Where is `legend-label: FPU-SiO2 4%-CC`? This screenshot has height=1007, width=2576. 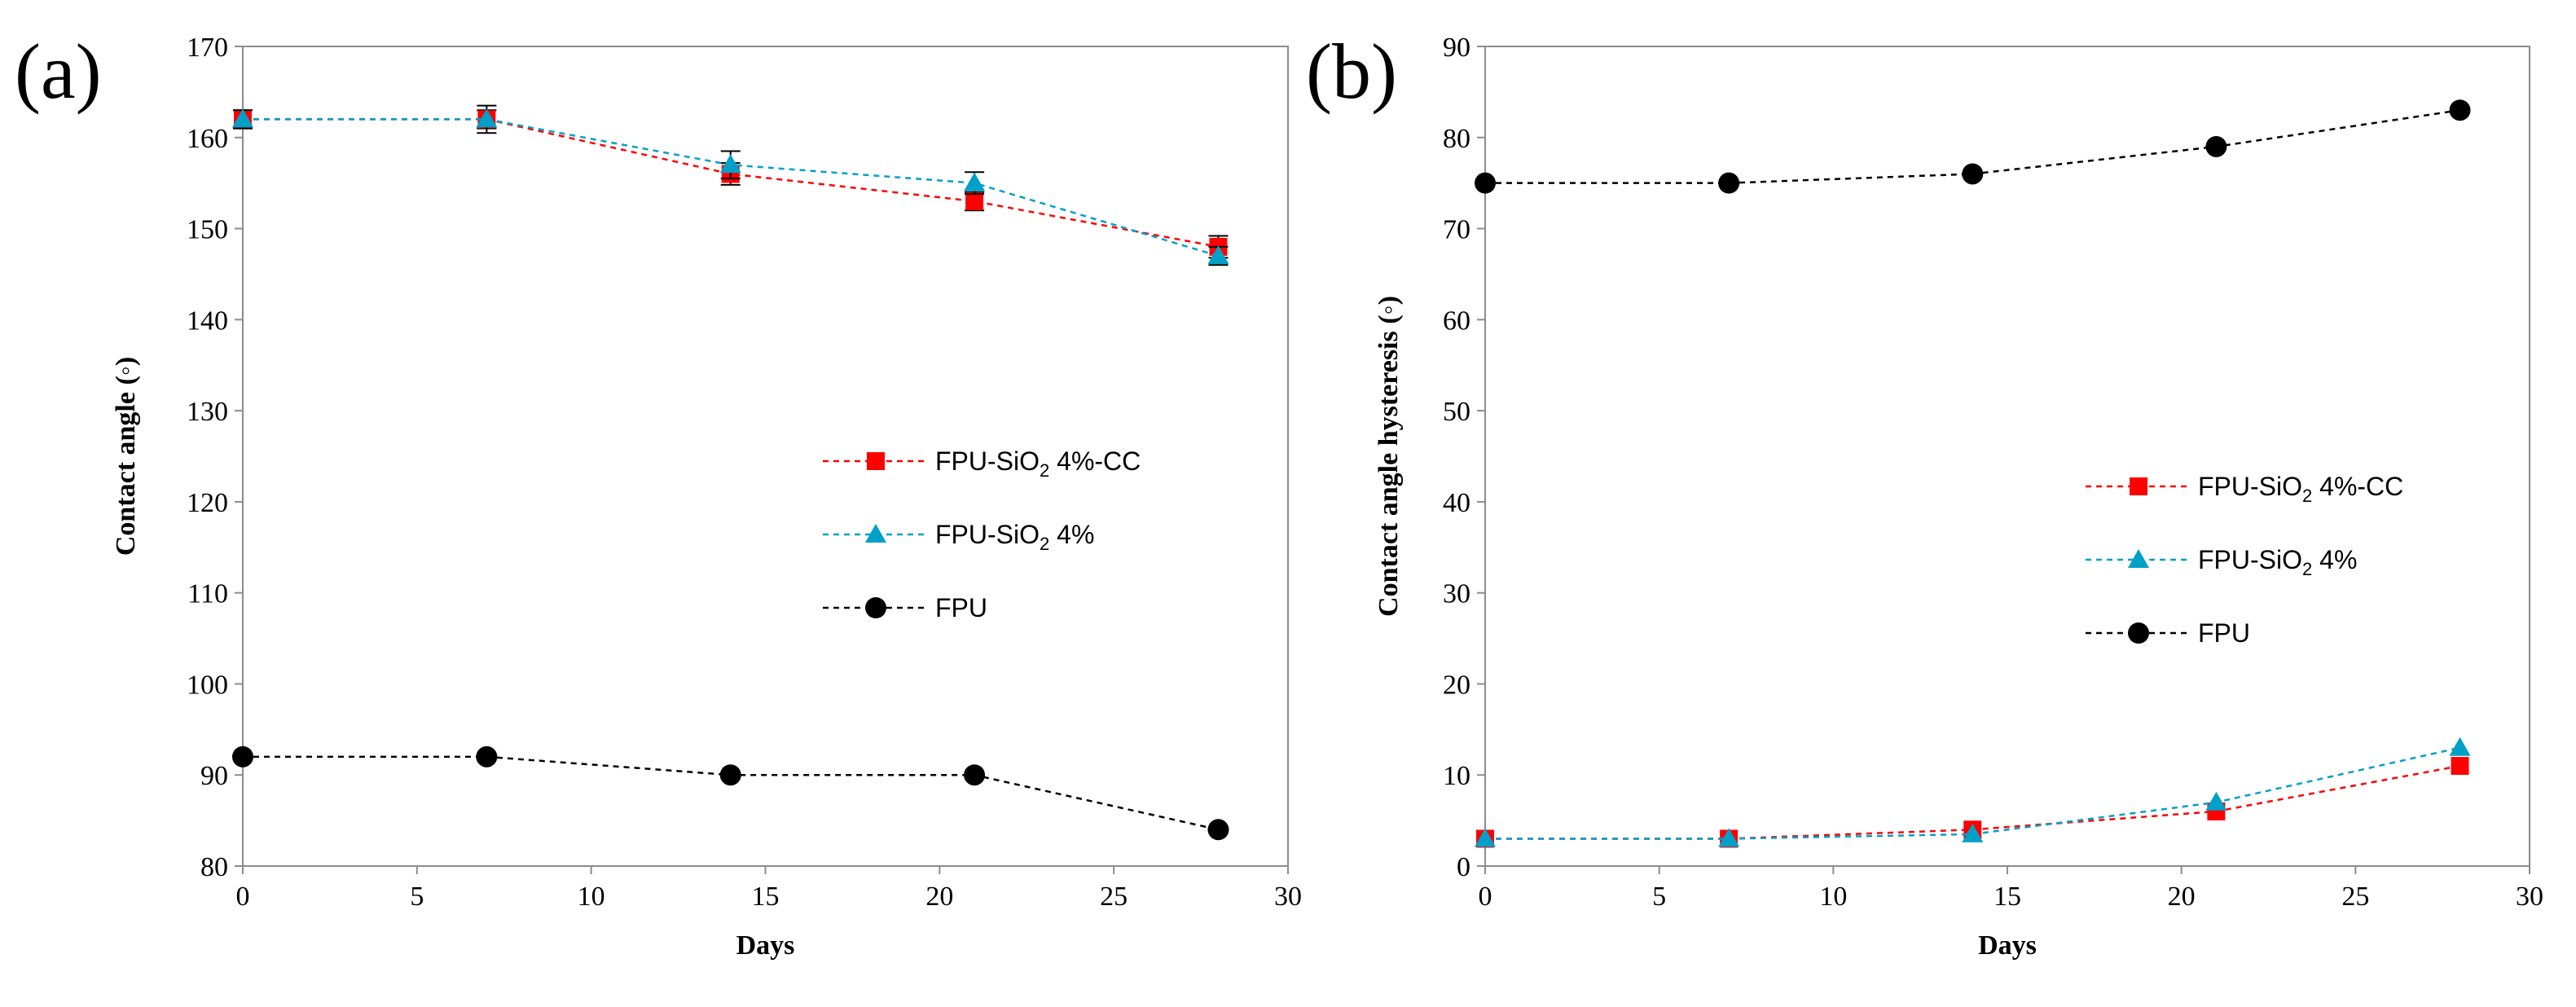 legend-label: FPU-SiO2 4%-CC is located at coordinates (2300, 489).